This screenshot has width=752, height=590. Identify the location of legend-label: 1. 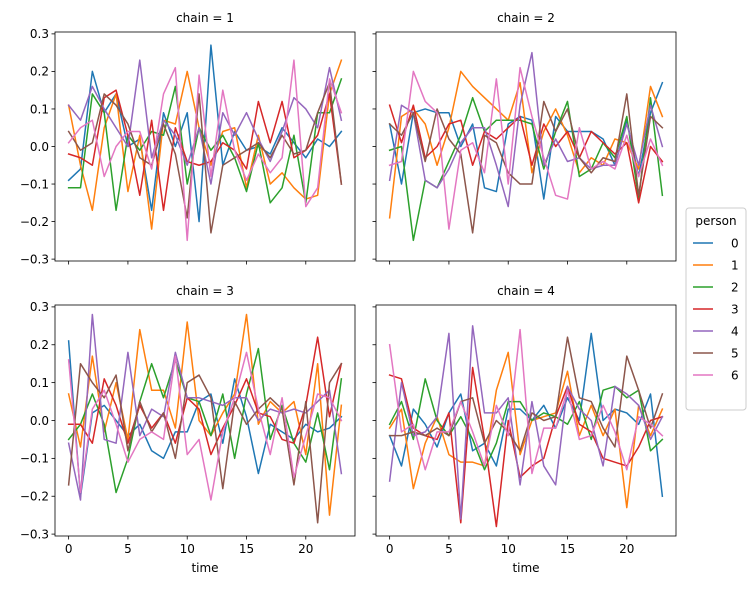
(735, 265).